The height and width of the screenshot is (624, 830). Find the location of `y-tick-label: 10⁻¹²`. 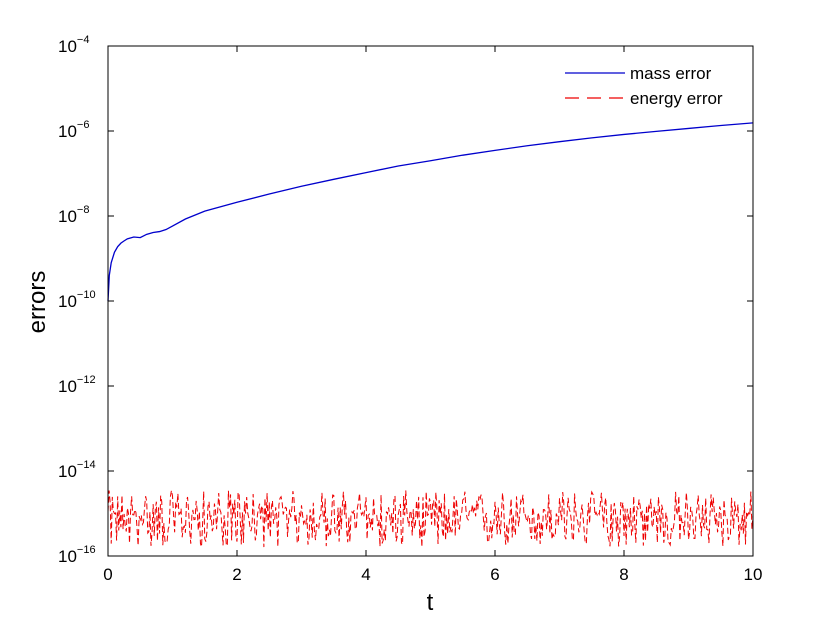

y-tick-label: 10⁻¹² is located at coordinates (77, 385).